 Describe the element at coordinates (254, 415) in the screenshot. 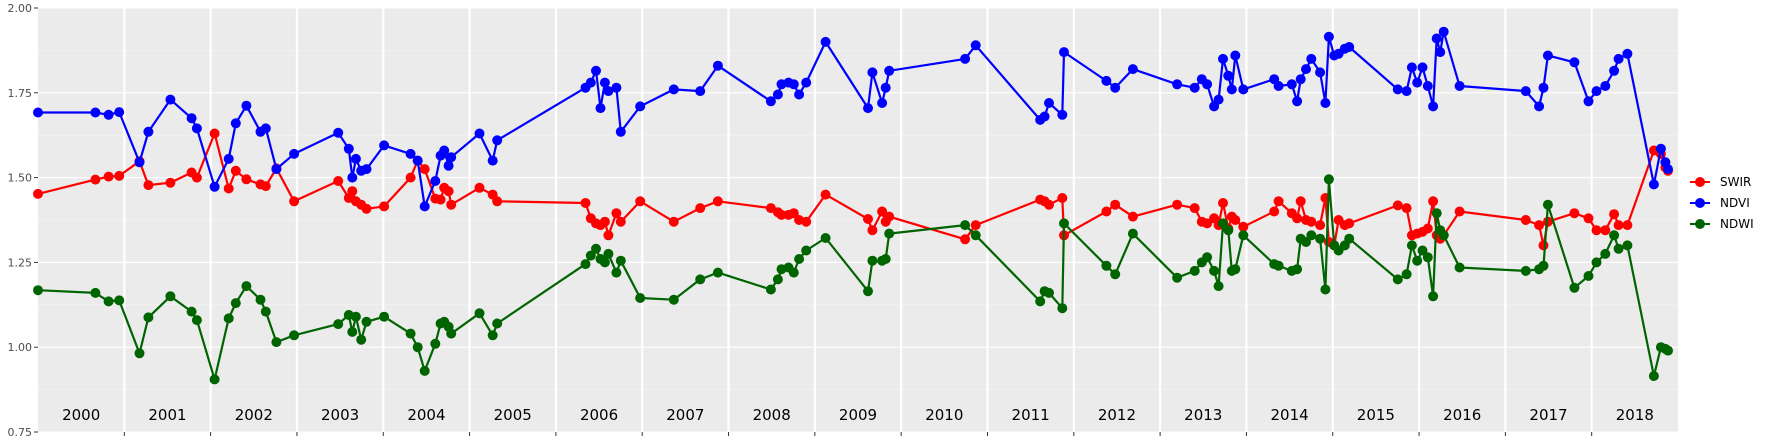

I see `year-label: 2002` at that location.